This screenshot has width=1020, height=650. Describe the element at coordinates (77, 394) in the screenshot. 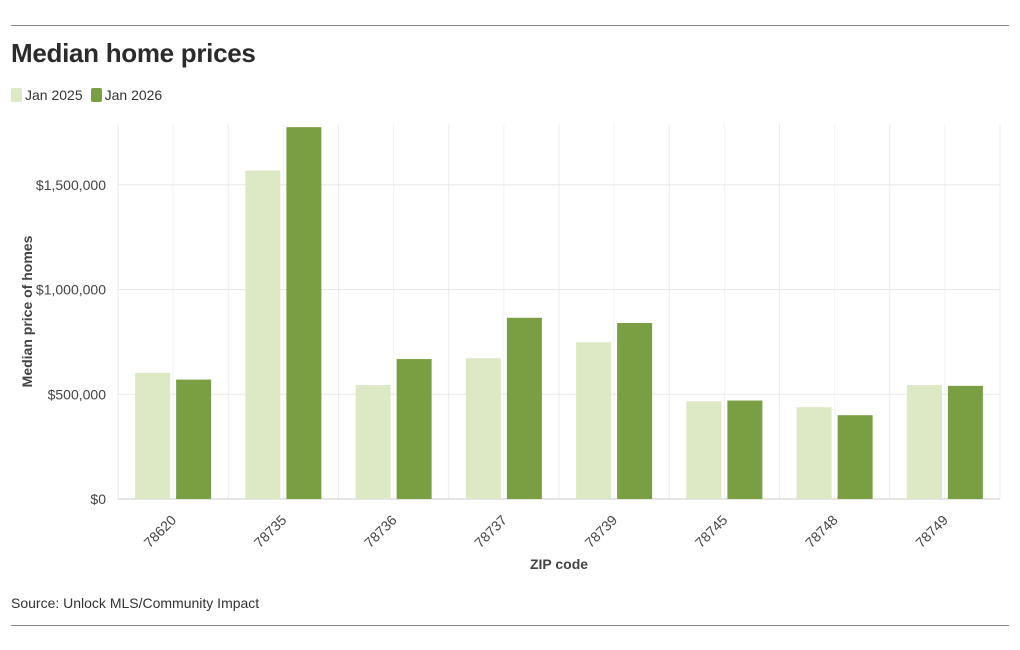

I see `y-tick-label: $500,000` at that location.